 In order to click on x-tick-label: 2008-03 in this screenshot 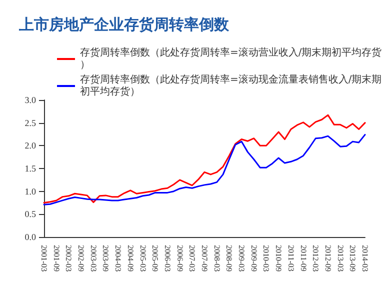, I will do `click(217, 258)`.